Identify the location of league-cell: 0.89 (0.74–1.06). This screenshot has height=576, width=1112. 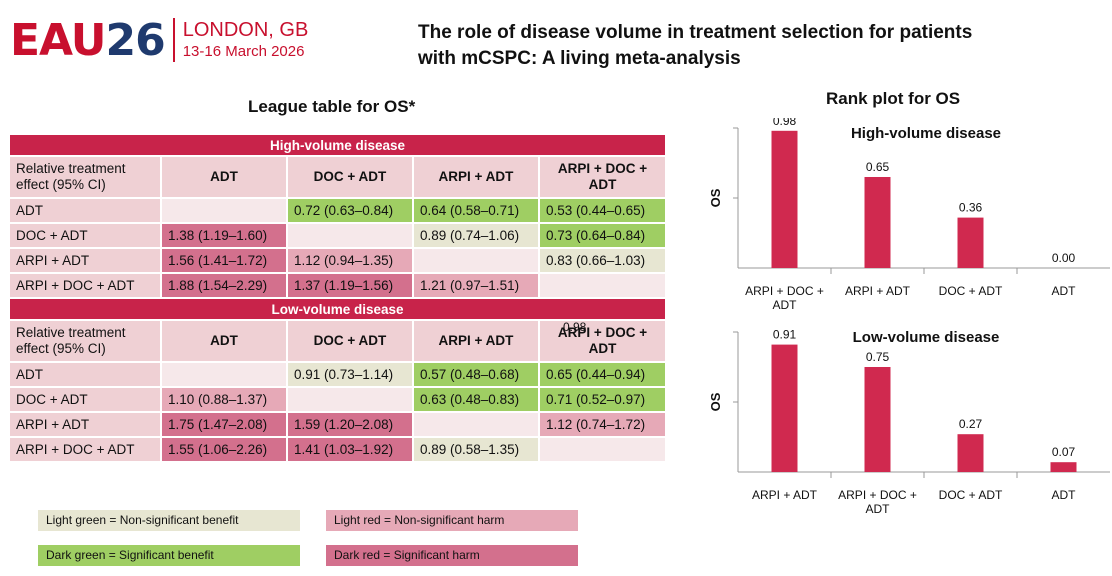
(476, 235).